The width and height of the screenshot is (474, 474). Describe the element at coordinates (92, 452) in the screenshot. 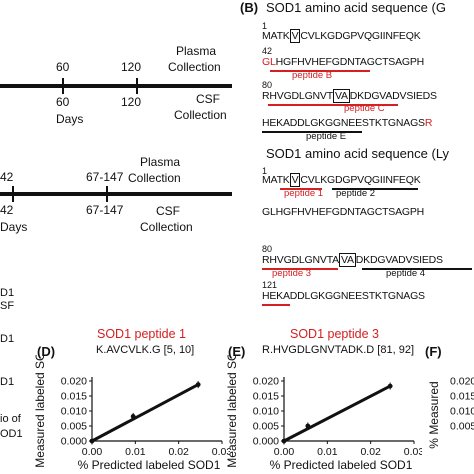

I see `x-tick-label: 0.00` at that location.